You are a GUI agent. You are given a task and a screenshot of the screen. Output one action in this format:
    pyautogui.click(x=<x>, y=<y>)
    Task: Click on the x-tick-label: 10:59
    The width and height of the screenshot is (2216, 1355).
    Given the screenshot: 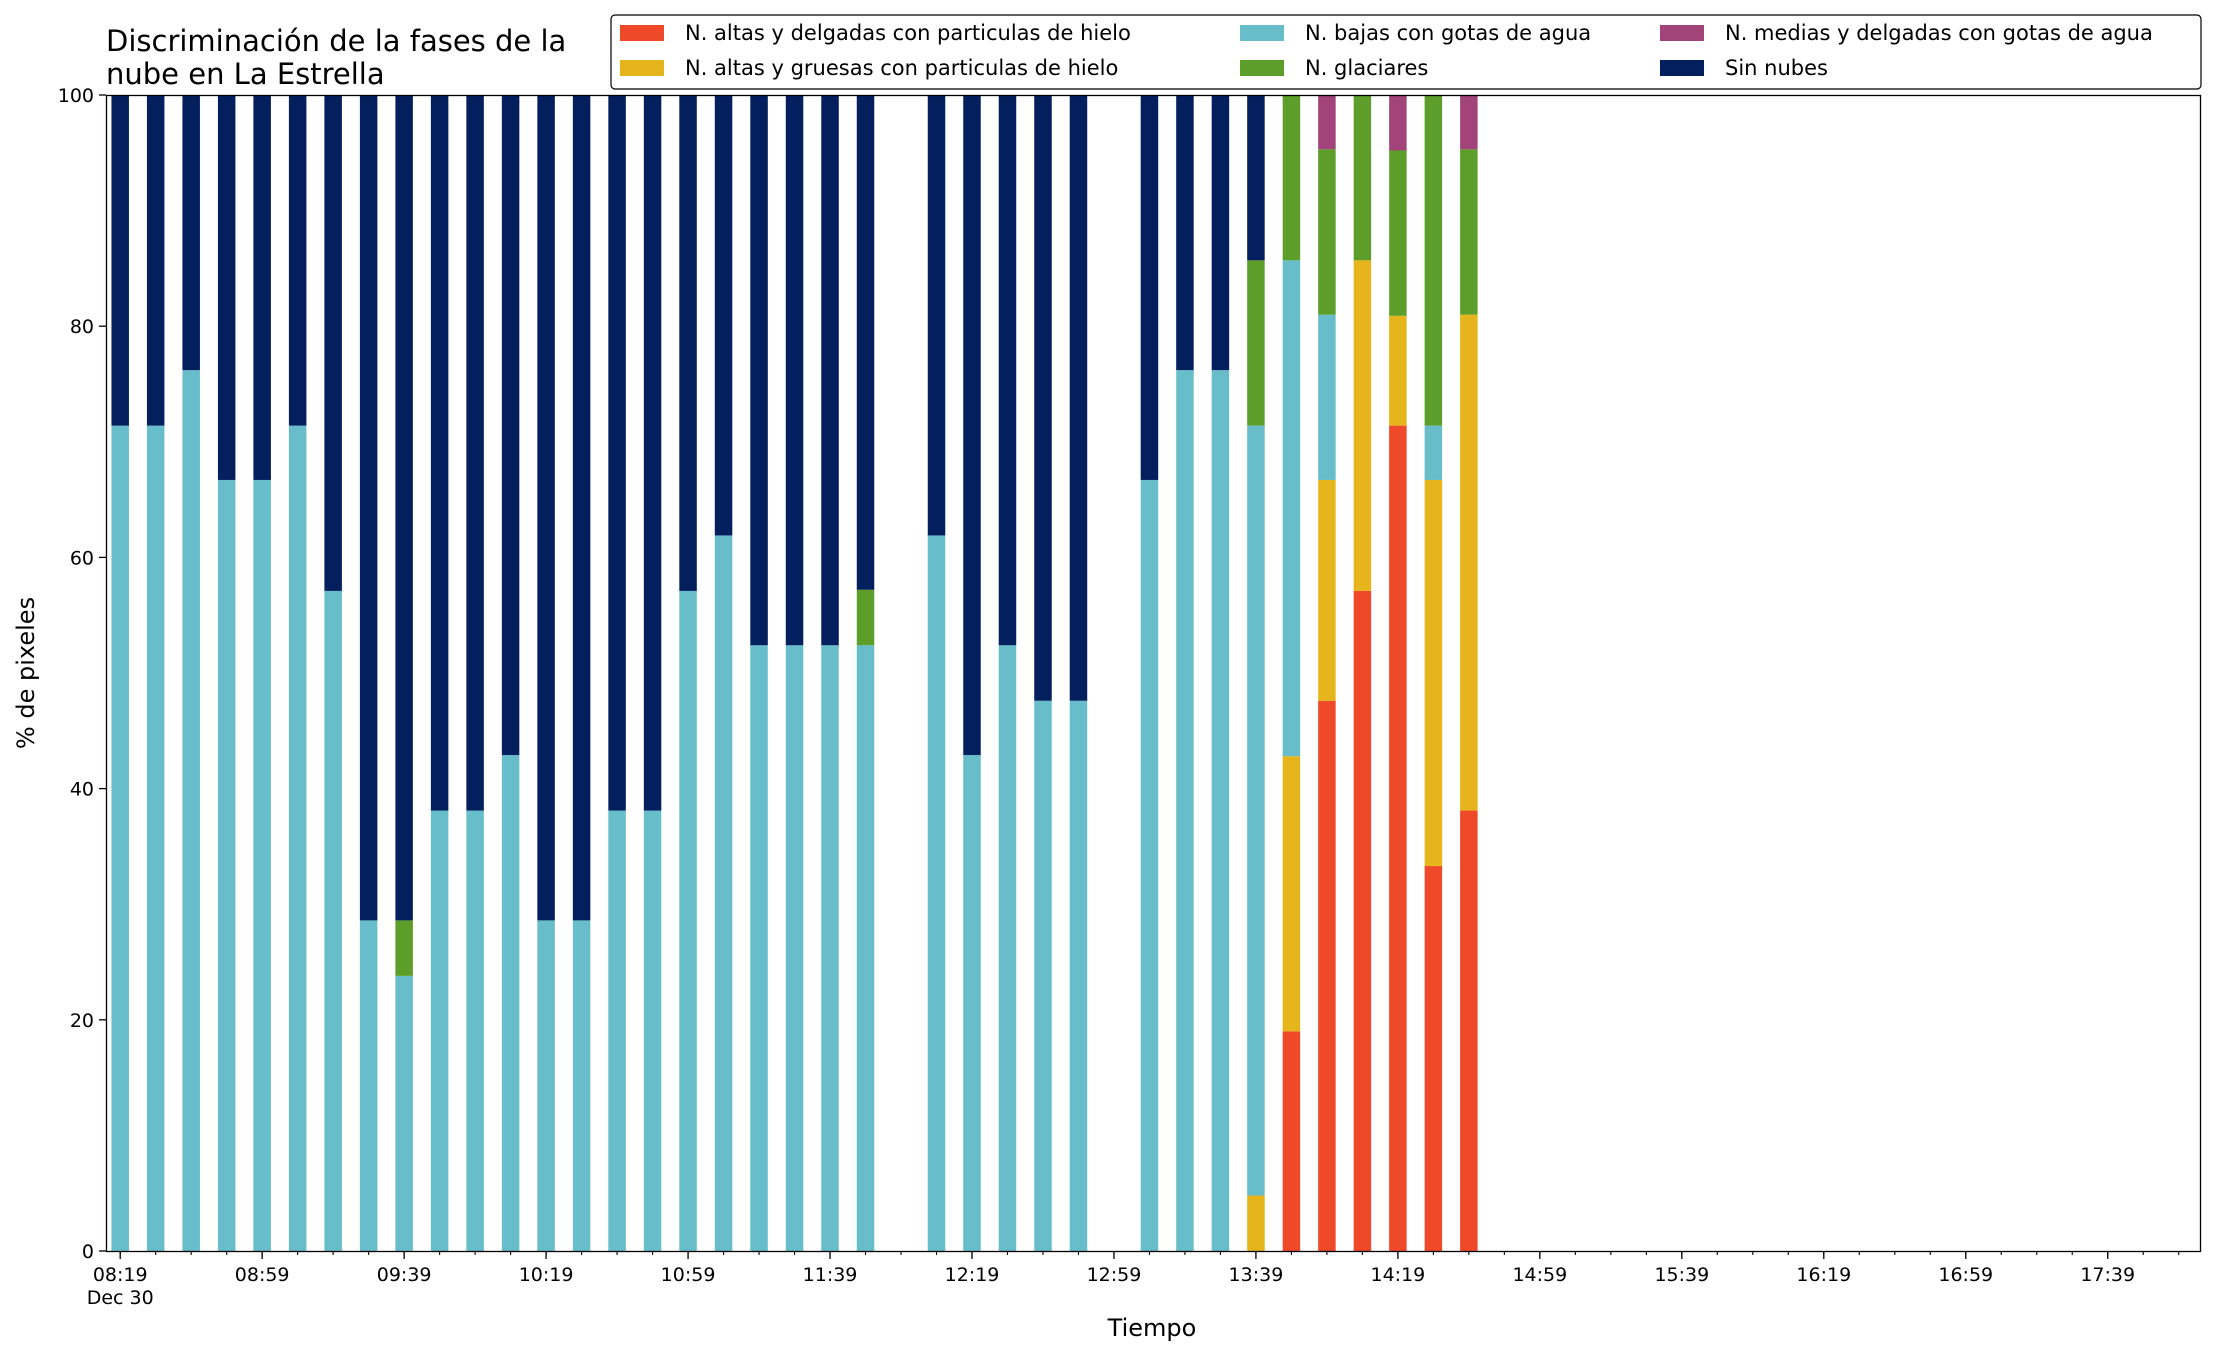 What is the action you would take?
    pyautogui.click(x=688, y=1275)
    